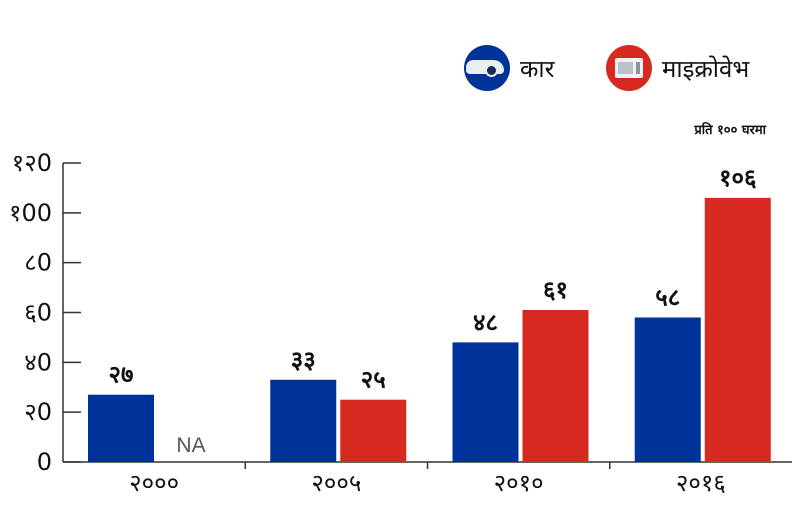 Image resolution: width=810 pixels, height=515 pixels. What do you see at coordinates (701, 483) in the screenshot?
I see `x-tick-label: २०१६` at bounding box center [701, 483].